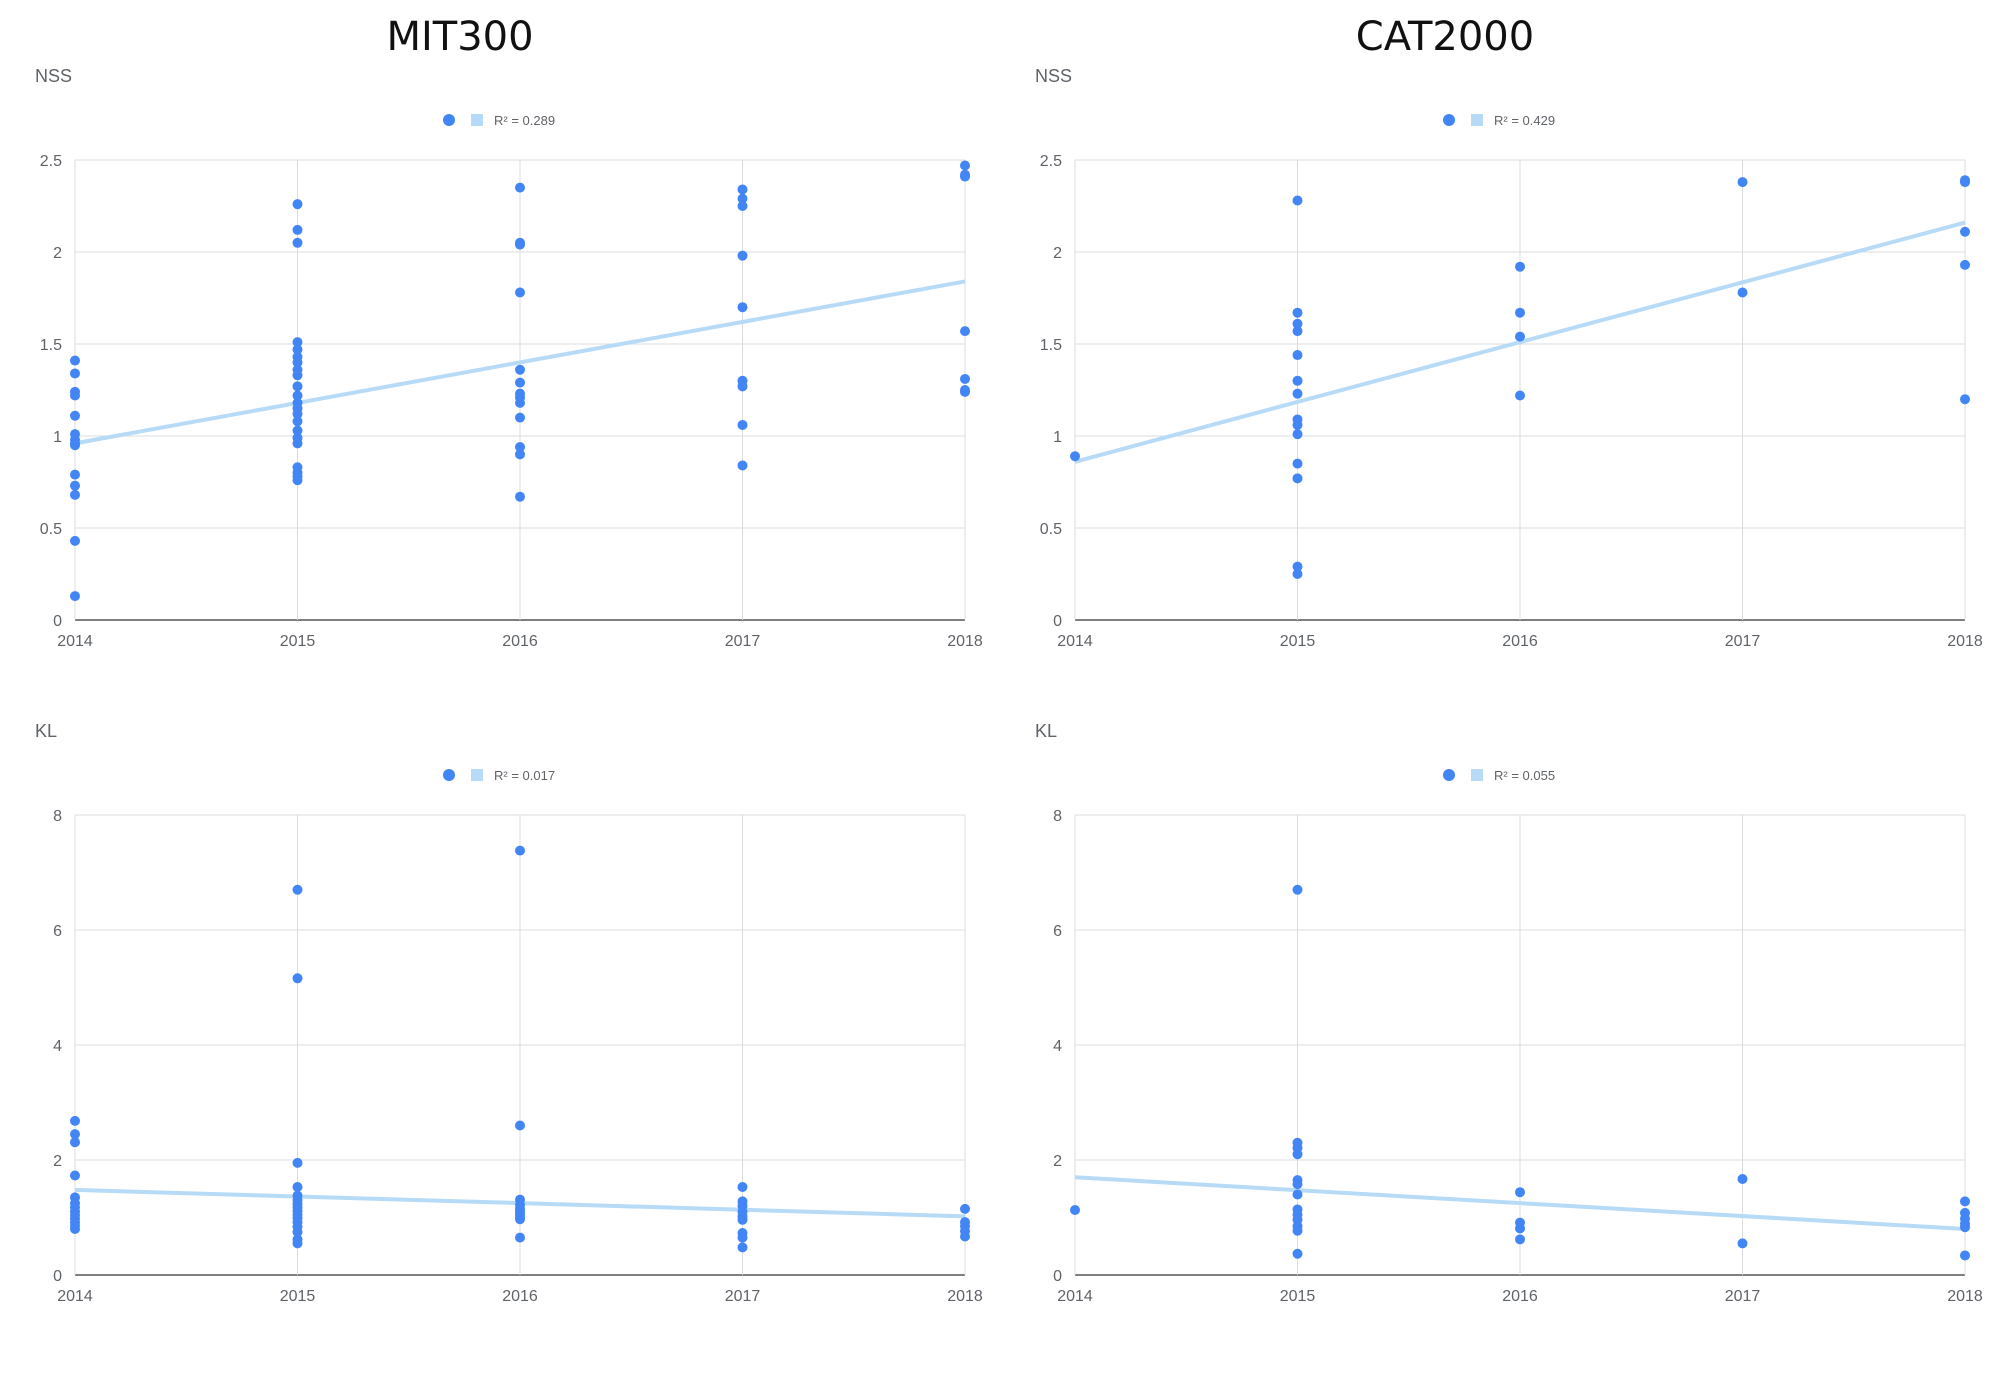 This screenshot has width=2007, height=1375. I want to click on y-axis-label: NSS, so click(53, 76).